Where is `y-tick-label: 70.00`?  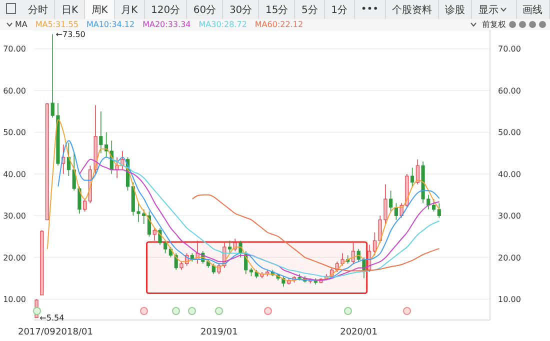
y-tick-label: 70.00 is located at coordinates (14, 49).